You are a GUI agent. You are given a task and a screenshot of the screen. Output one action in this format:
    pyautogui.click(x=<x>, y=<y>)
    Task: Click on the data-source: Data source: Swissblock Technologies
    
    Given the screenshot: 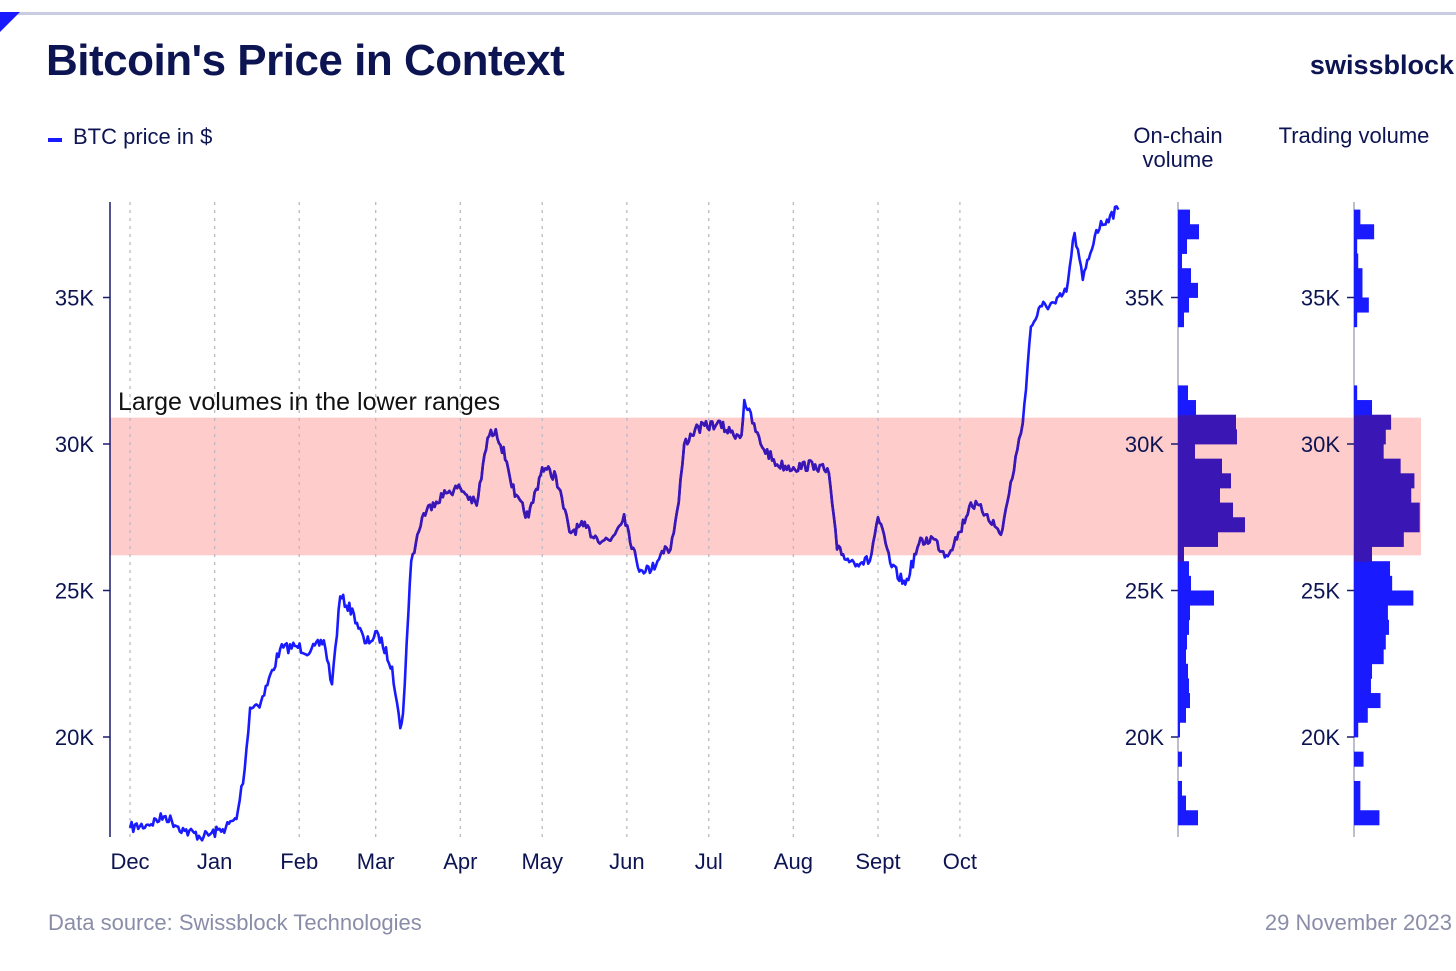 What is the action you would take?
    pyautogui.click(x=235, y=922)
    